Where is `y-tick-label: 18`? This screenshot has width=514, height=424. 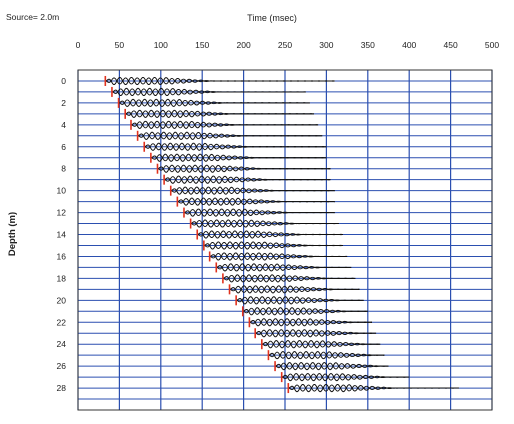
y-tick-label: 18 is located at coordinates (62, 278).